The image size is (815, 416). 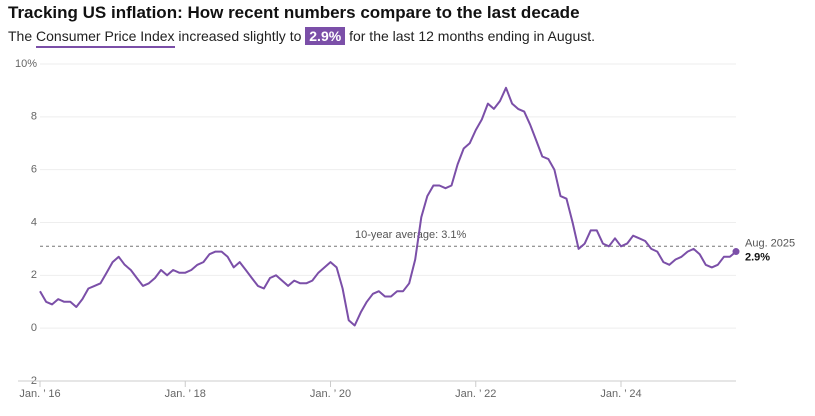 What do you see at coordinates (470, 36) in the screenshot?
I see `subtitle-text: for the last 12 months ending in August.` at bounding box center [470, 36].